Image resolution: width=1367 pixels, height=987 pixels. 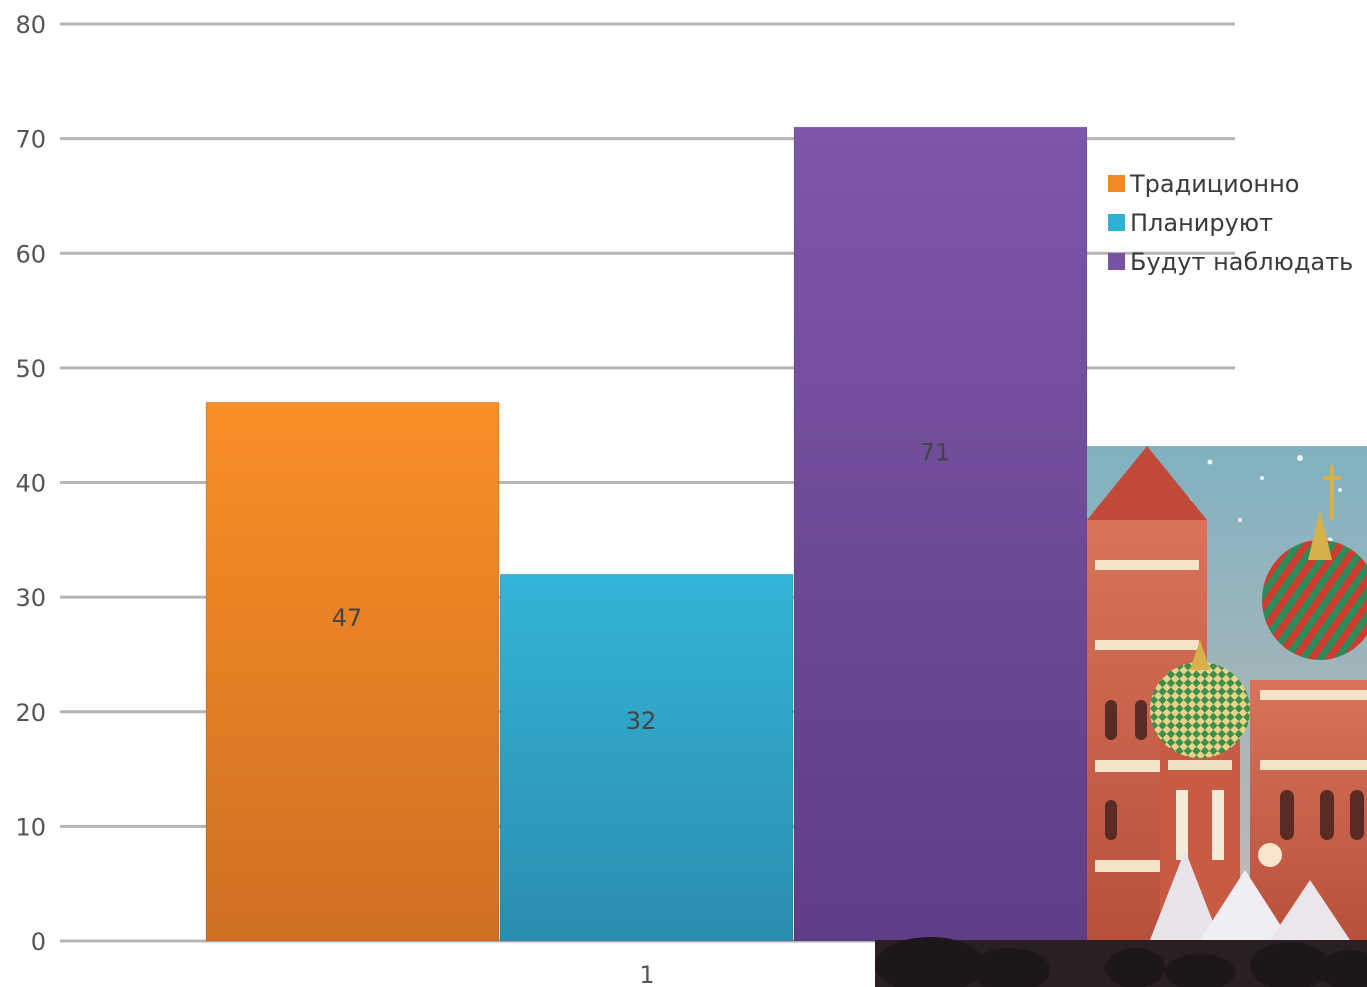 I want to click on data-label: 47, so click(x=347, y=618).